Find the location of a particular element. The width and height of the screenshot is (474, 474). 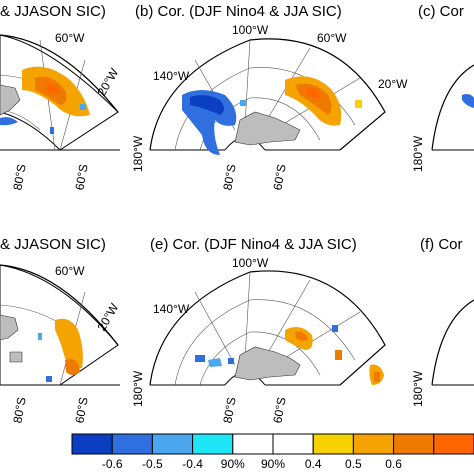

panel-a-lat-80s: 80°S is located at coordinates (19, 177).